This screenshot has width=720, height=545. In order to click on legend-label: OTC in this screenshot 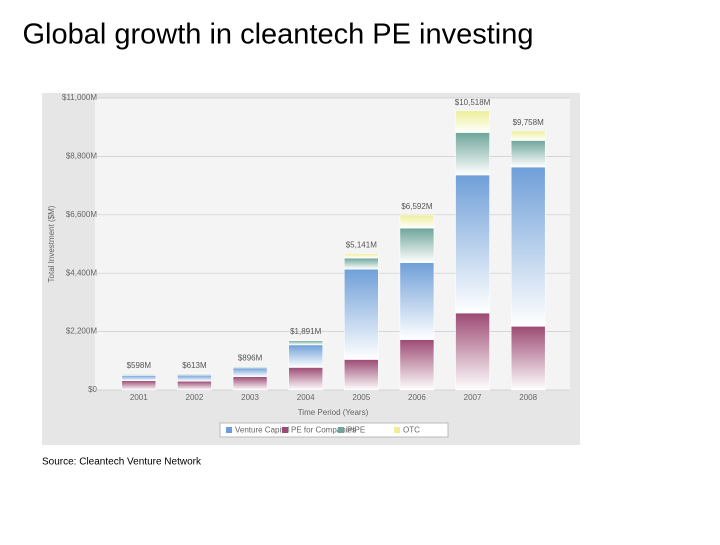, I will do `click(411, 430)`.